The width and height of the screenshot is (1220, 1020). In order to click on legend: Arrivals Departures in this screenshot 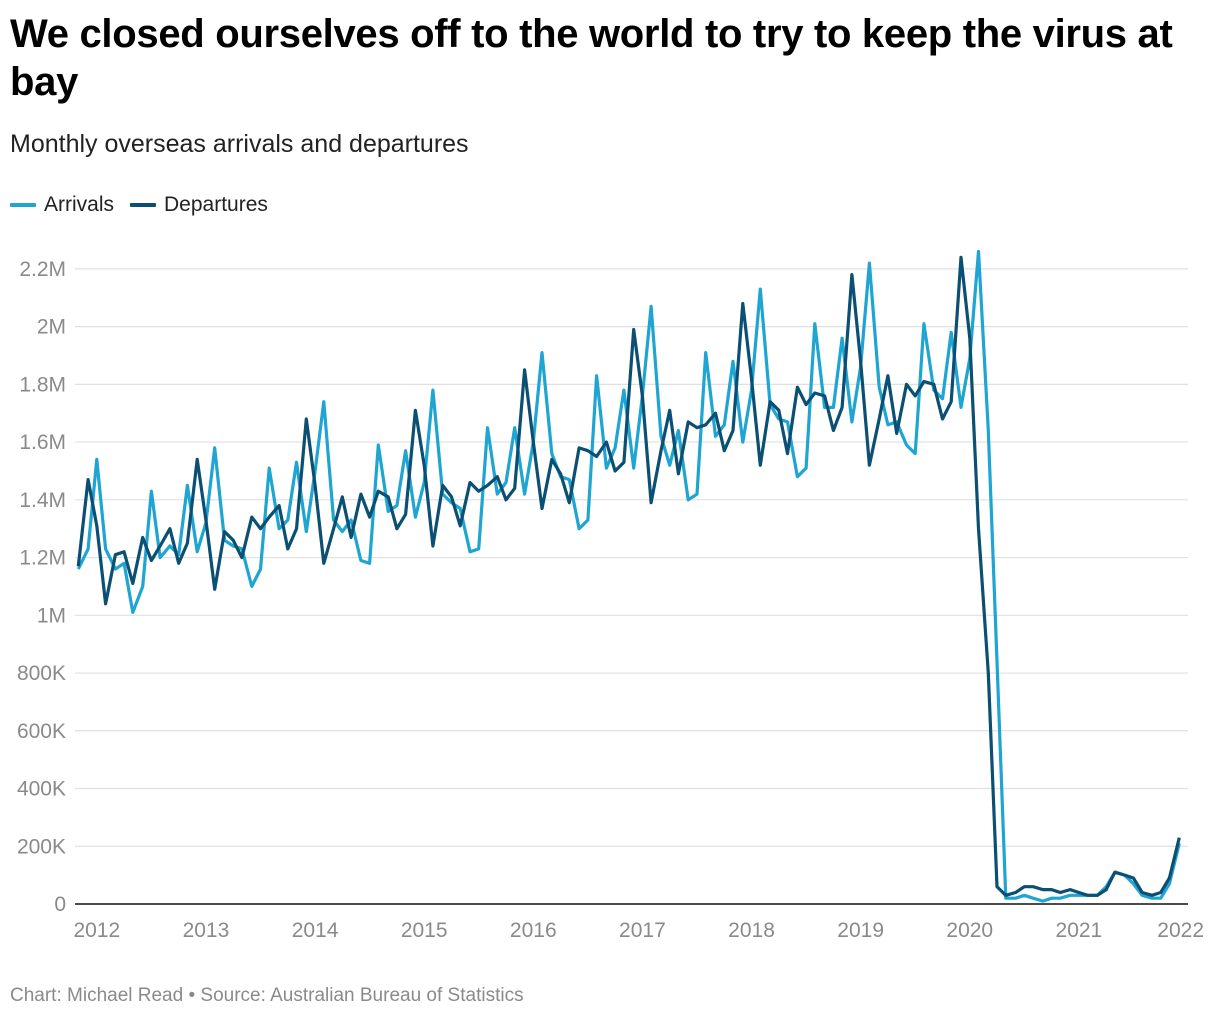, I will do `click(147, 205)`.